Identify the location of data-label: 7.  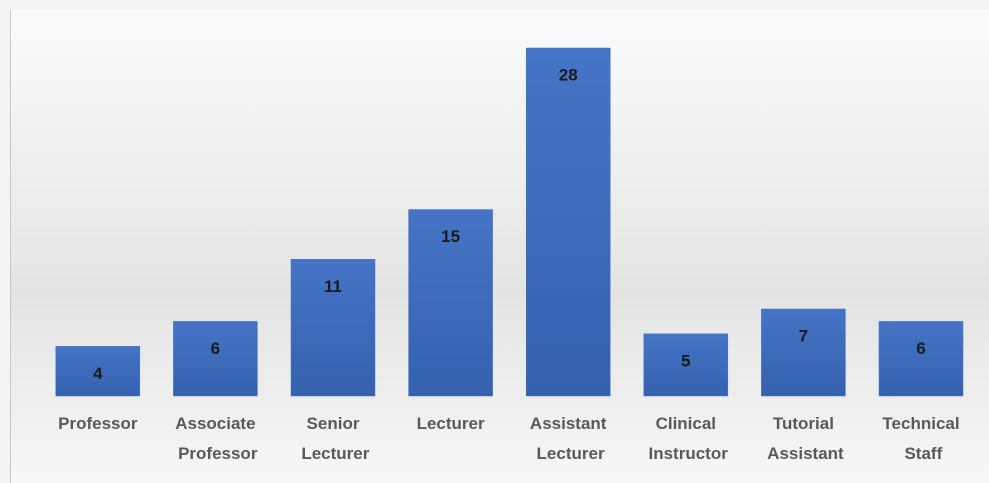
(803, 335).